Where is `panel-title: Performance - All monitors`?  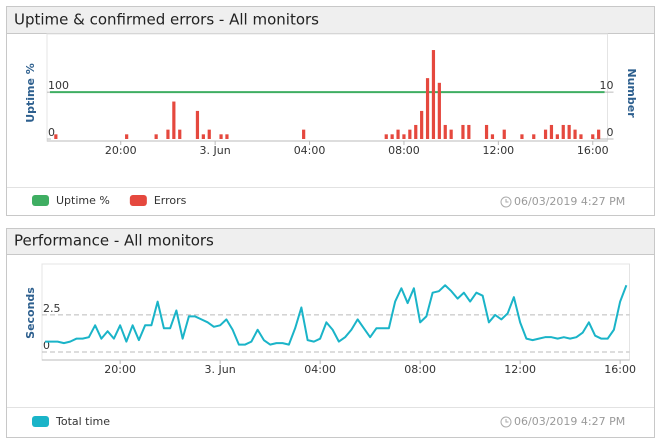
panel-title: Performance - All monitors is located at coordinates (114, 241).